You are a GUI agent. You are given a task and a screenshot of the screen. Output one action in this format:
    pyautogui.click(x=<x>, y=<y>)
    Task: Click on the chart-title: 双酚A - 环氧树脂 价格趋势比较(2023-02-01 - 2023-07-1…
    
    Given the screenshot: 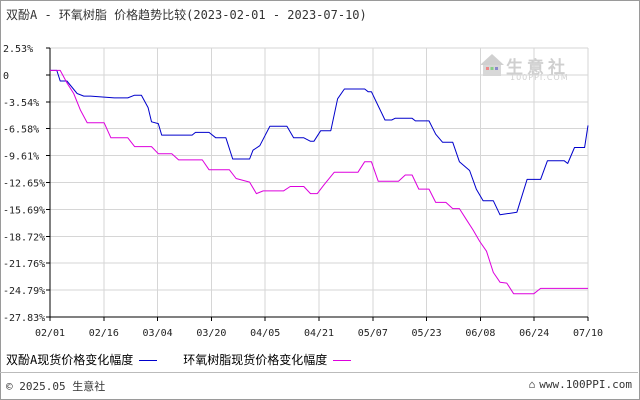 What is the action you would take?
    pyautogui.click(x=186, y=15)
    